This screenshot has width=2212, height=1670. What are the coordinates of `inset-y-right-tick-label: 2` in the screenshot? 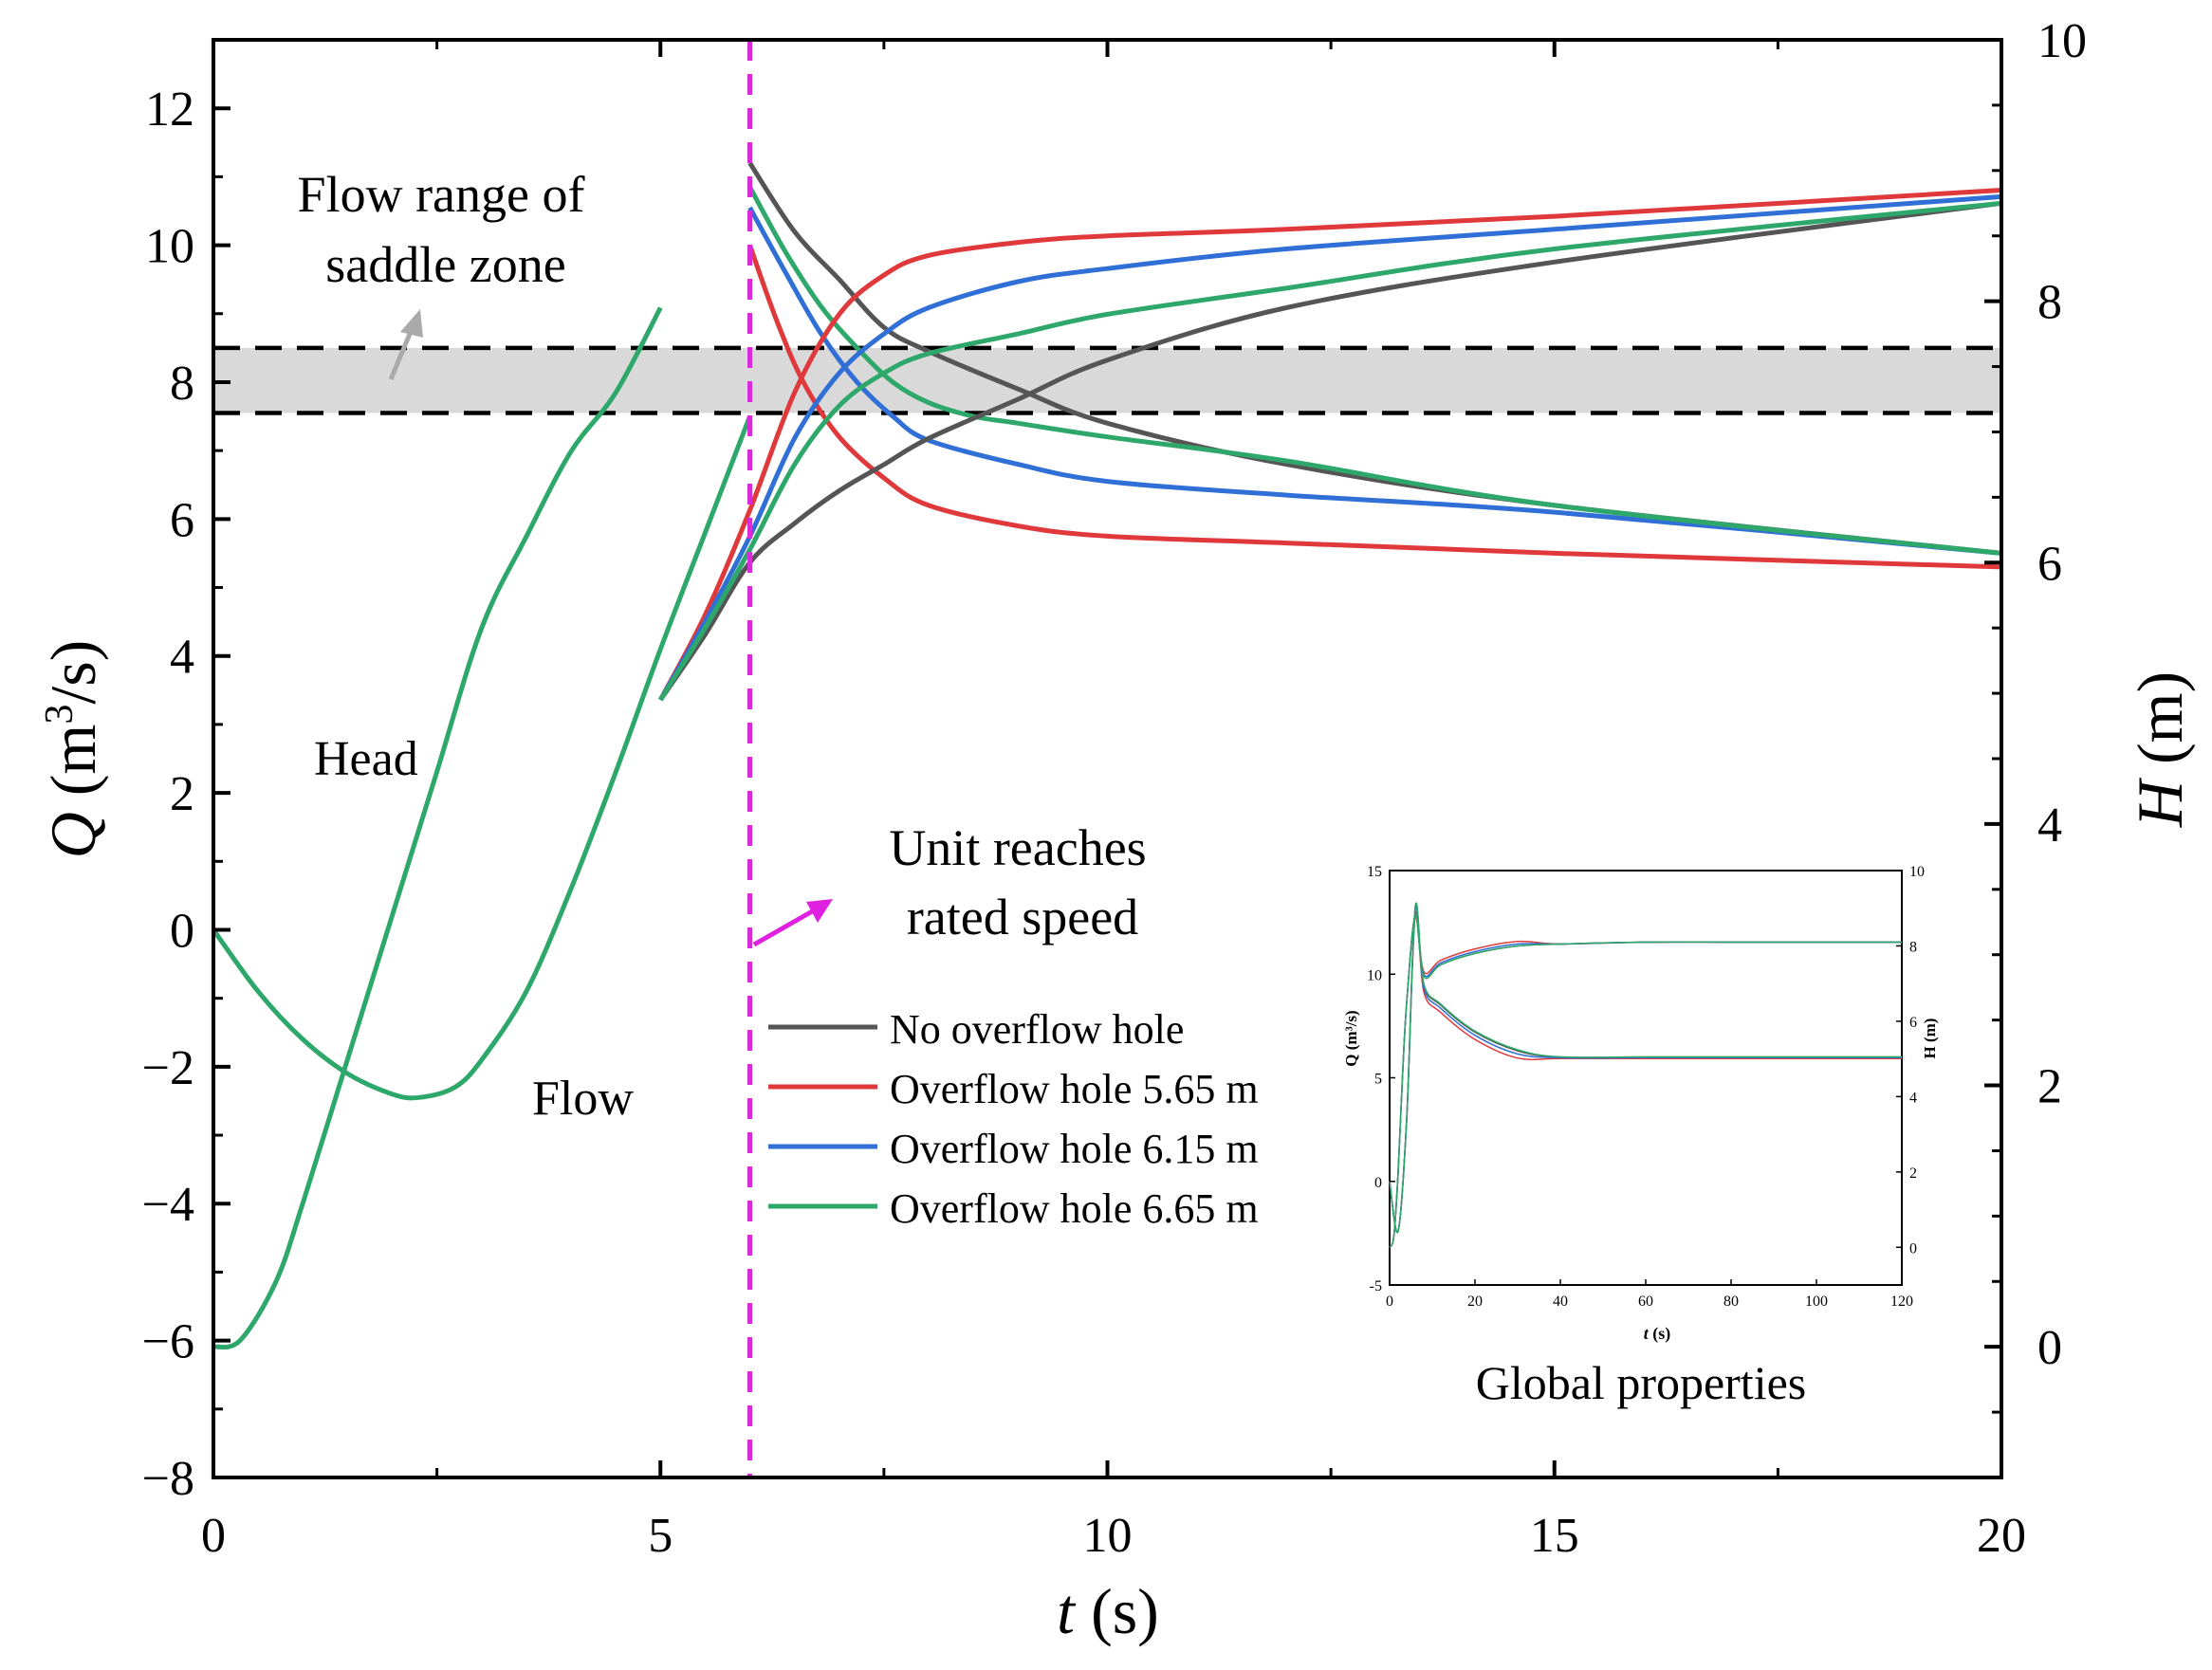 It's located at (1913, 1173).